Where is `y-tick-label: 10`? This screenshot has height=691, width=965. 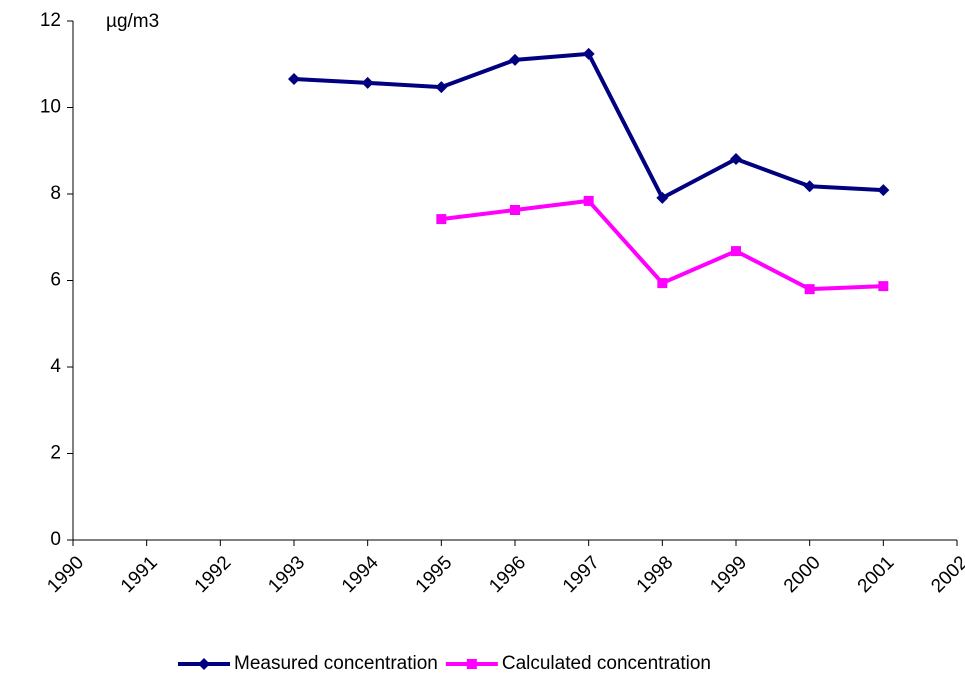
y-tick-label: 10 is located at coordinates (50, 107).